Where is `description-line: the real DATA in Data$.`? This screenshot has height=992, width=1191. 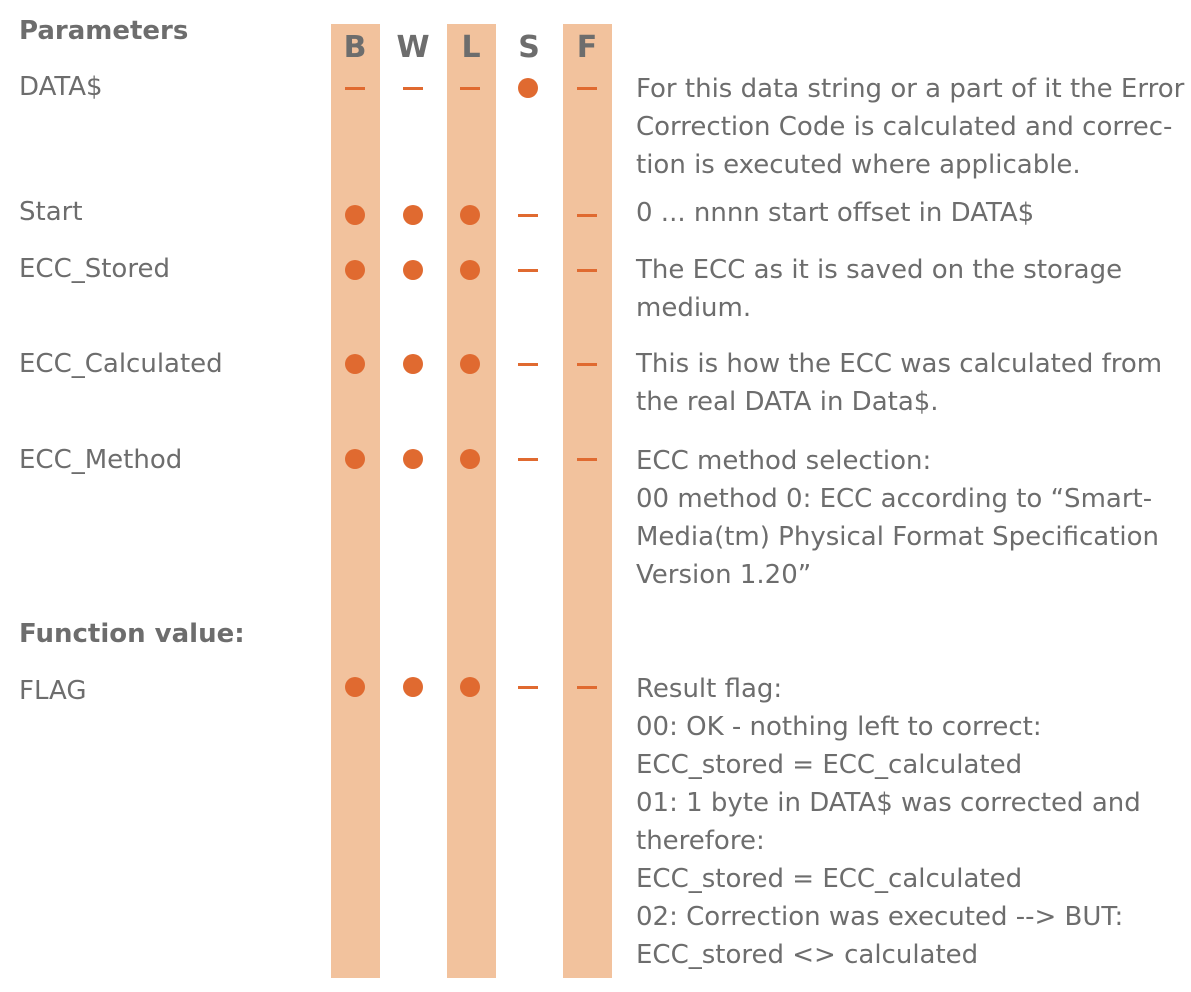 description-line: the real DATA in Data$. is located at coordinates (787, 402).